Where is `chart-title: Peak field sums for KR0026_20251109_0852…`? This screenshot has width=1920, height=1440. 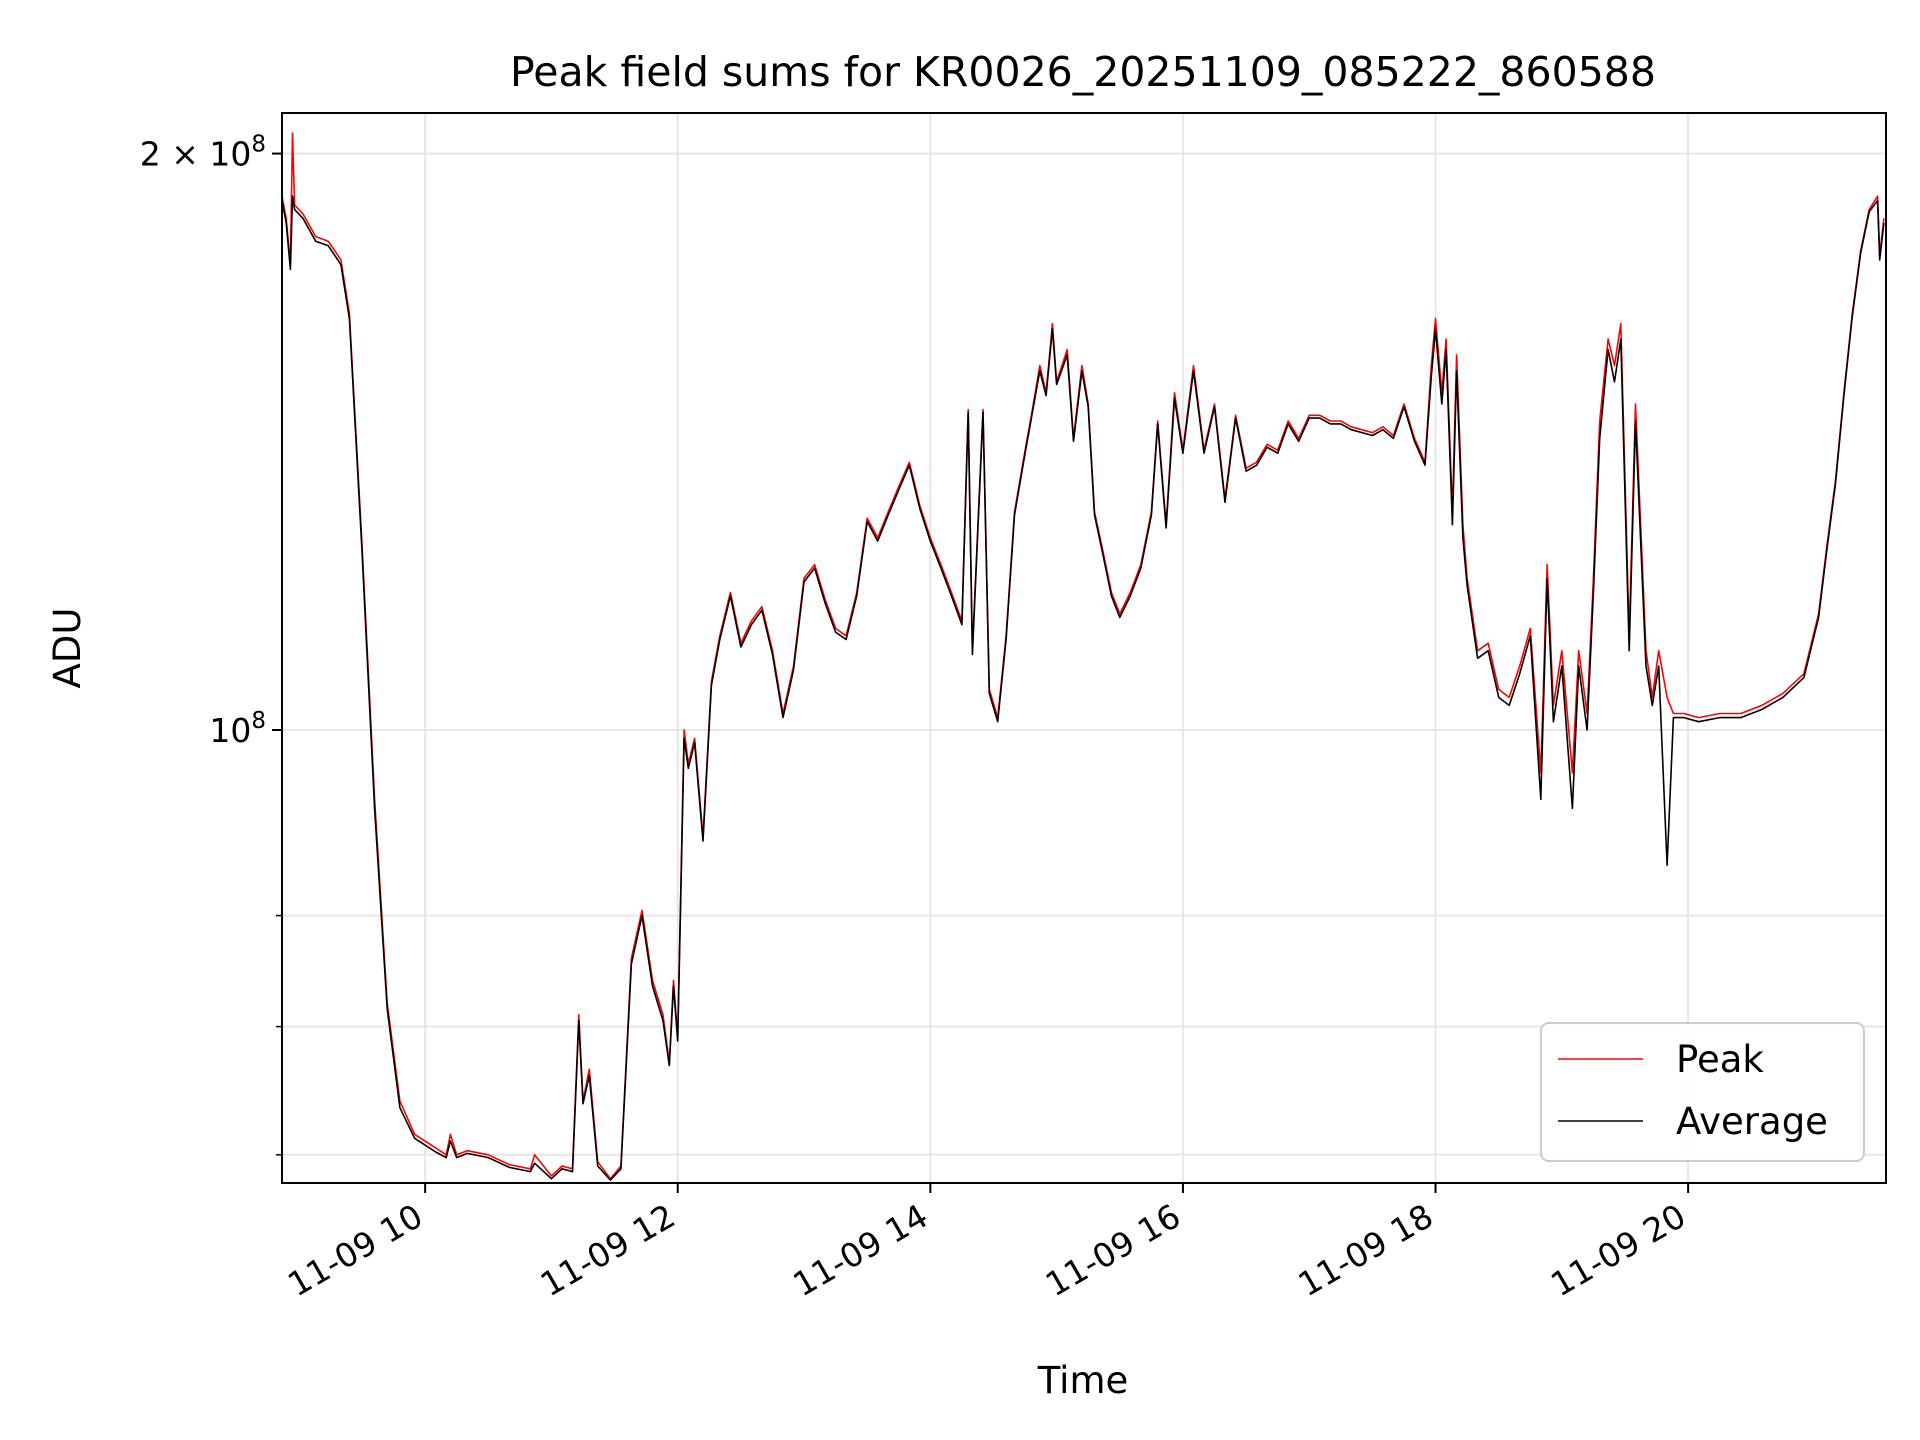 chart-title: Peak field sums for KR0026_20251109_0852… is located at coordinates (1083, 72).